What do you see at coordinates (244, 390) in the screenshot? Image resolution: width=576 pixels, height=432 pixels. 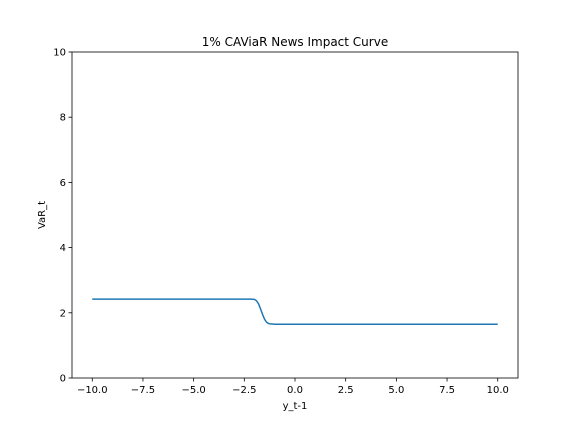 I see `x-tick-label: −2.5` at bounding box center [244, 390].